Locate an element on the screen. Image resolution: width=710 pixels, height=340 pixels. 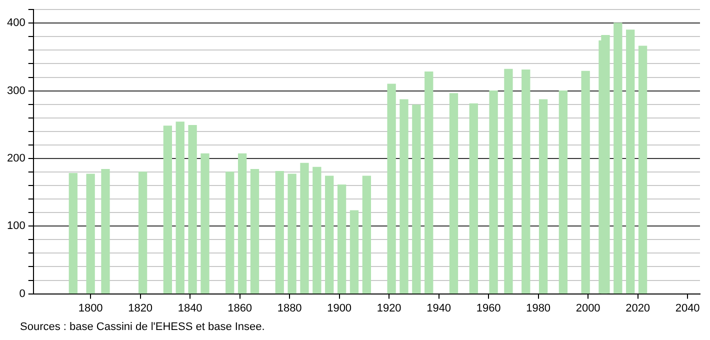
x-tick-label: 1840 is located at coordinates (190, 308).